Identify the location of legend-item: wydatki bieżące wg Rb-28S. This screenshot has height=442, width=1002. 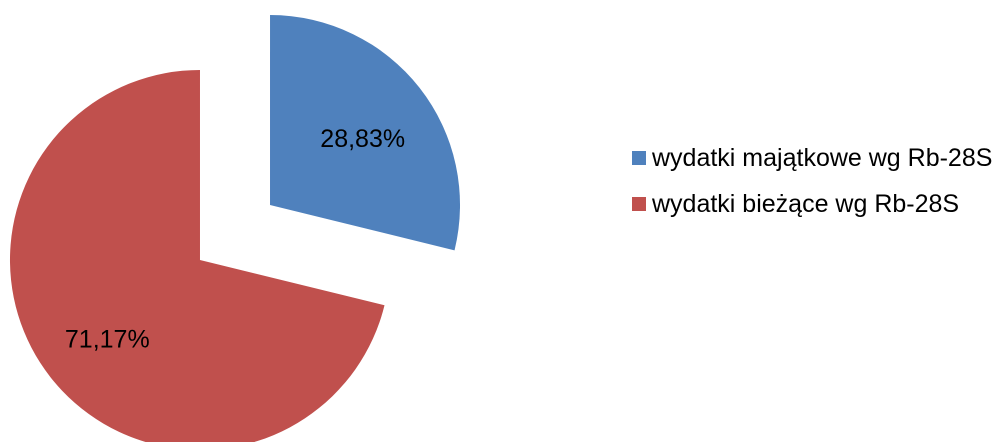
(817, 204).